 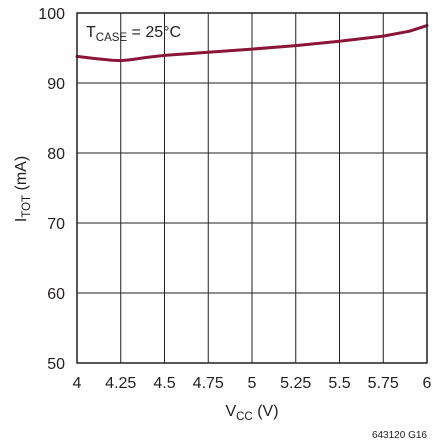 I want to click on y-tick-label: 90, so click(x=56, y=84).